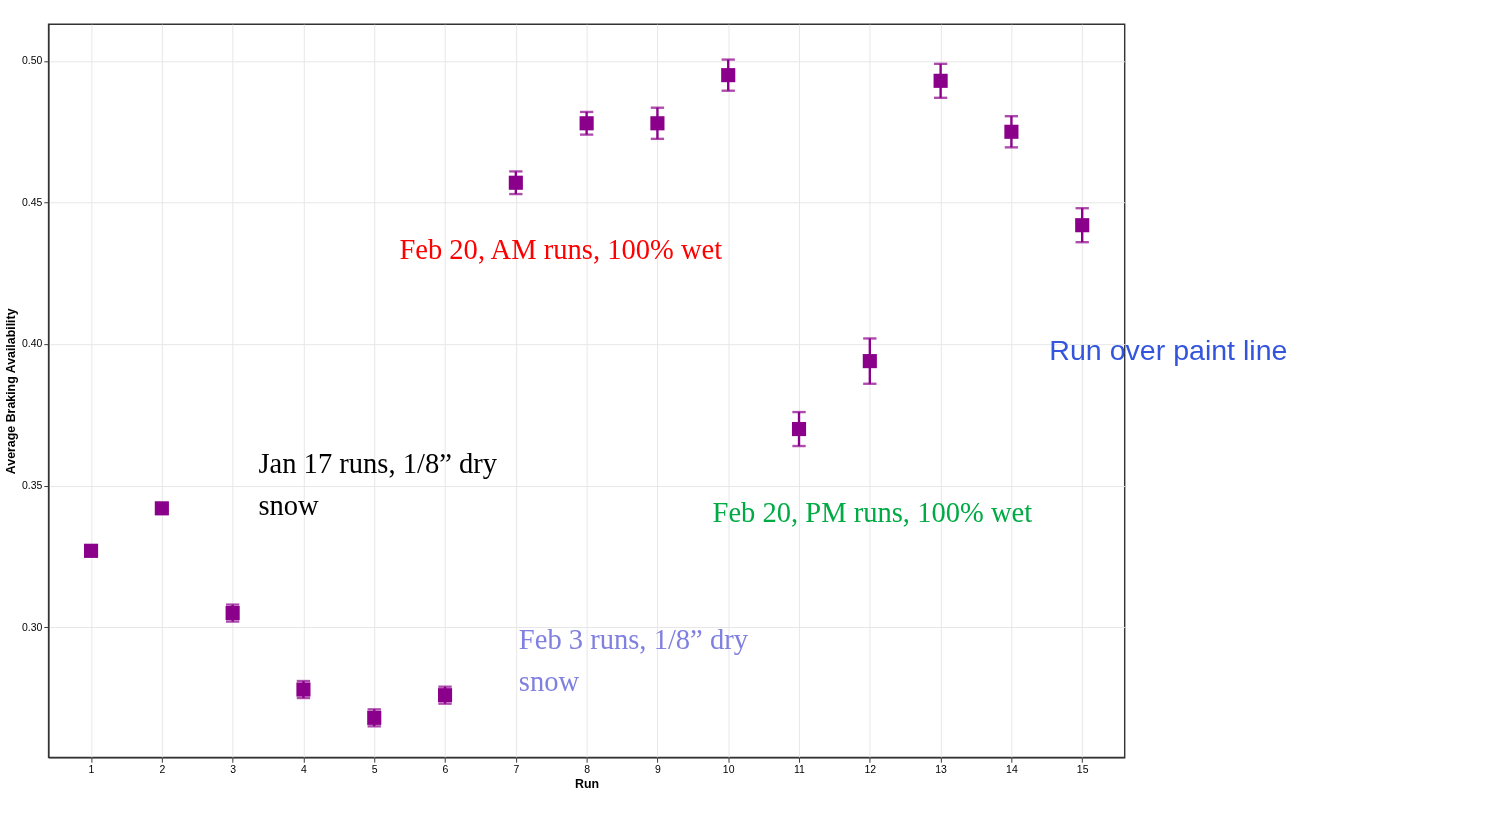 The height and width of the screenshot is (838, 1498). Describe the element at coordinates (162, 770) in the screenshot. I see `x-tick-label: 2` at that location.